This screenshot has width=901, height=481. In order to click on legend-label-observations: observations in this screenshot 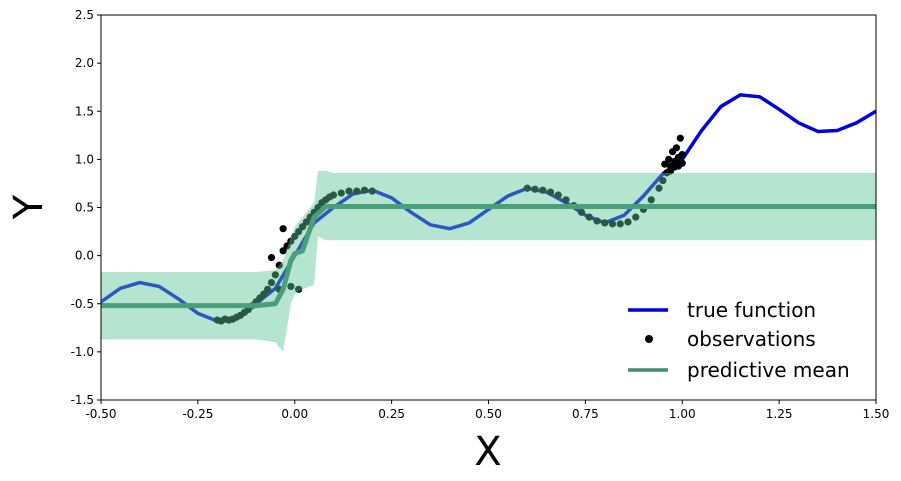, I will do `click(751, 339)`.